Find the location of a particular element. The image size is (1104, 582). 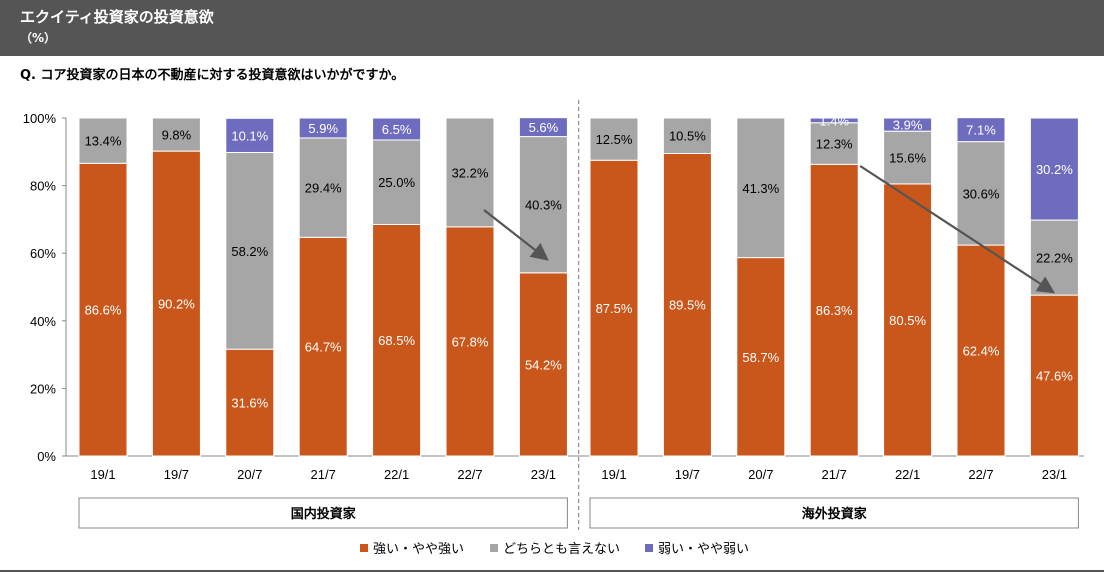

y-tick-label: 20% is located at coordinates (43, 388).